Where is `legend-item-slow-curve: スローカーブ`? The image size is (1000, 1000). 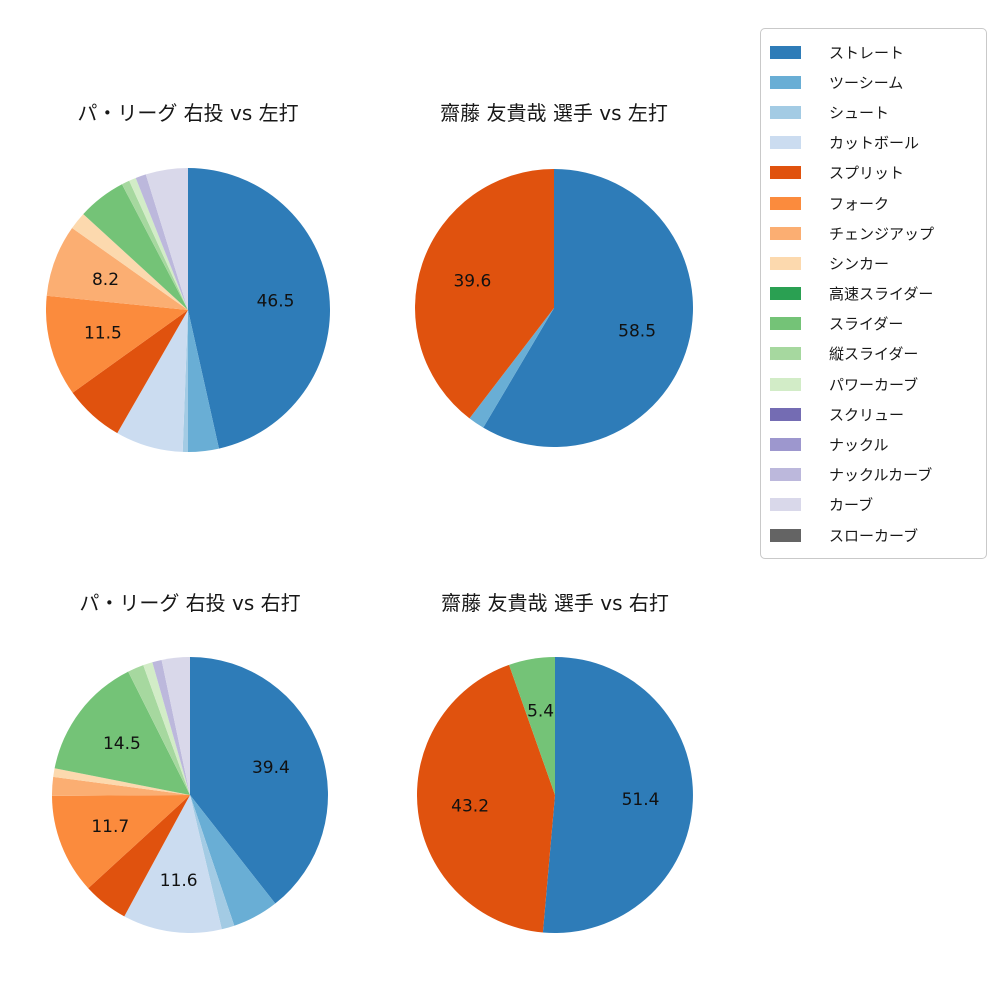 legend-item-slow-curve: スローカーブ is located at coordinates (873, 535).